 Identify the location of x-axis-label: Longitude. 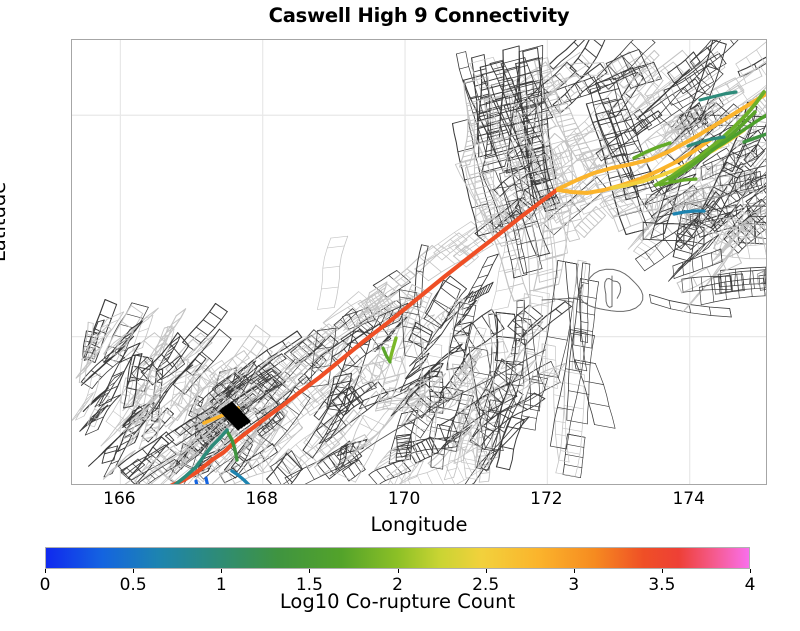
(419, 524).